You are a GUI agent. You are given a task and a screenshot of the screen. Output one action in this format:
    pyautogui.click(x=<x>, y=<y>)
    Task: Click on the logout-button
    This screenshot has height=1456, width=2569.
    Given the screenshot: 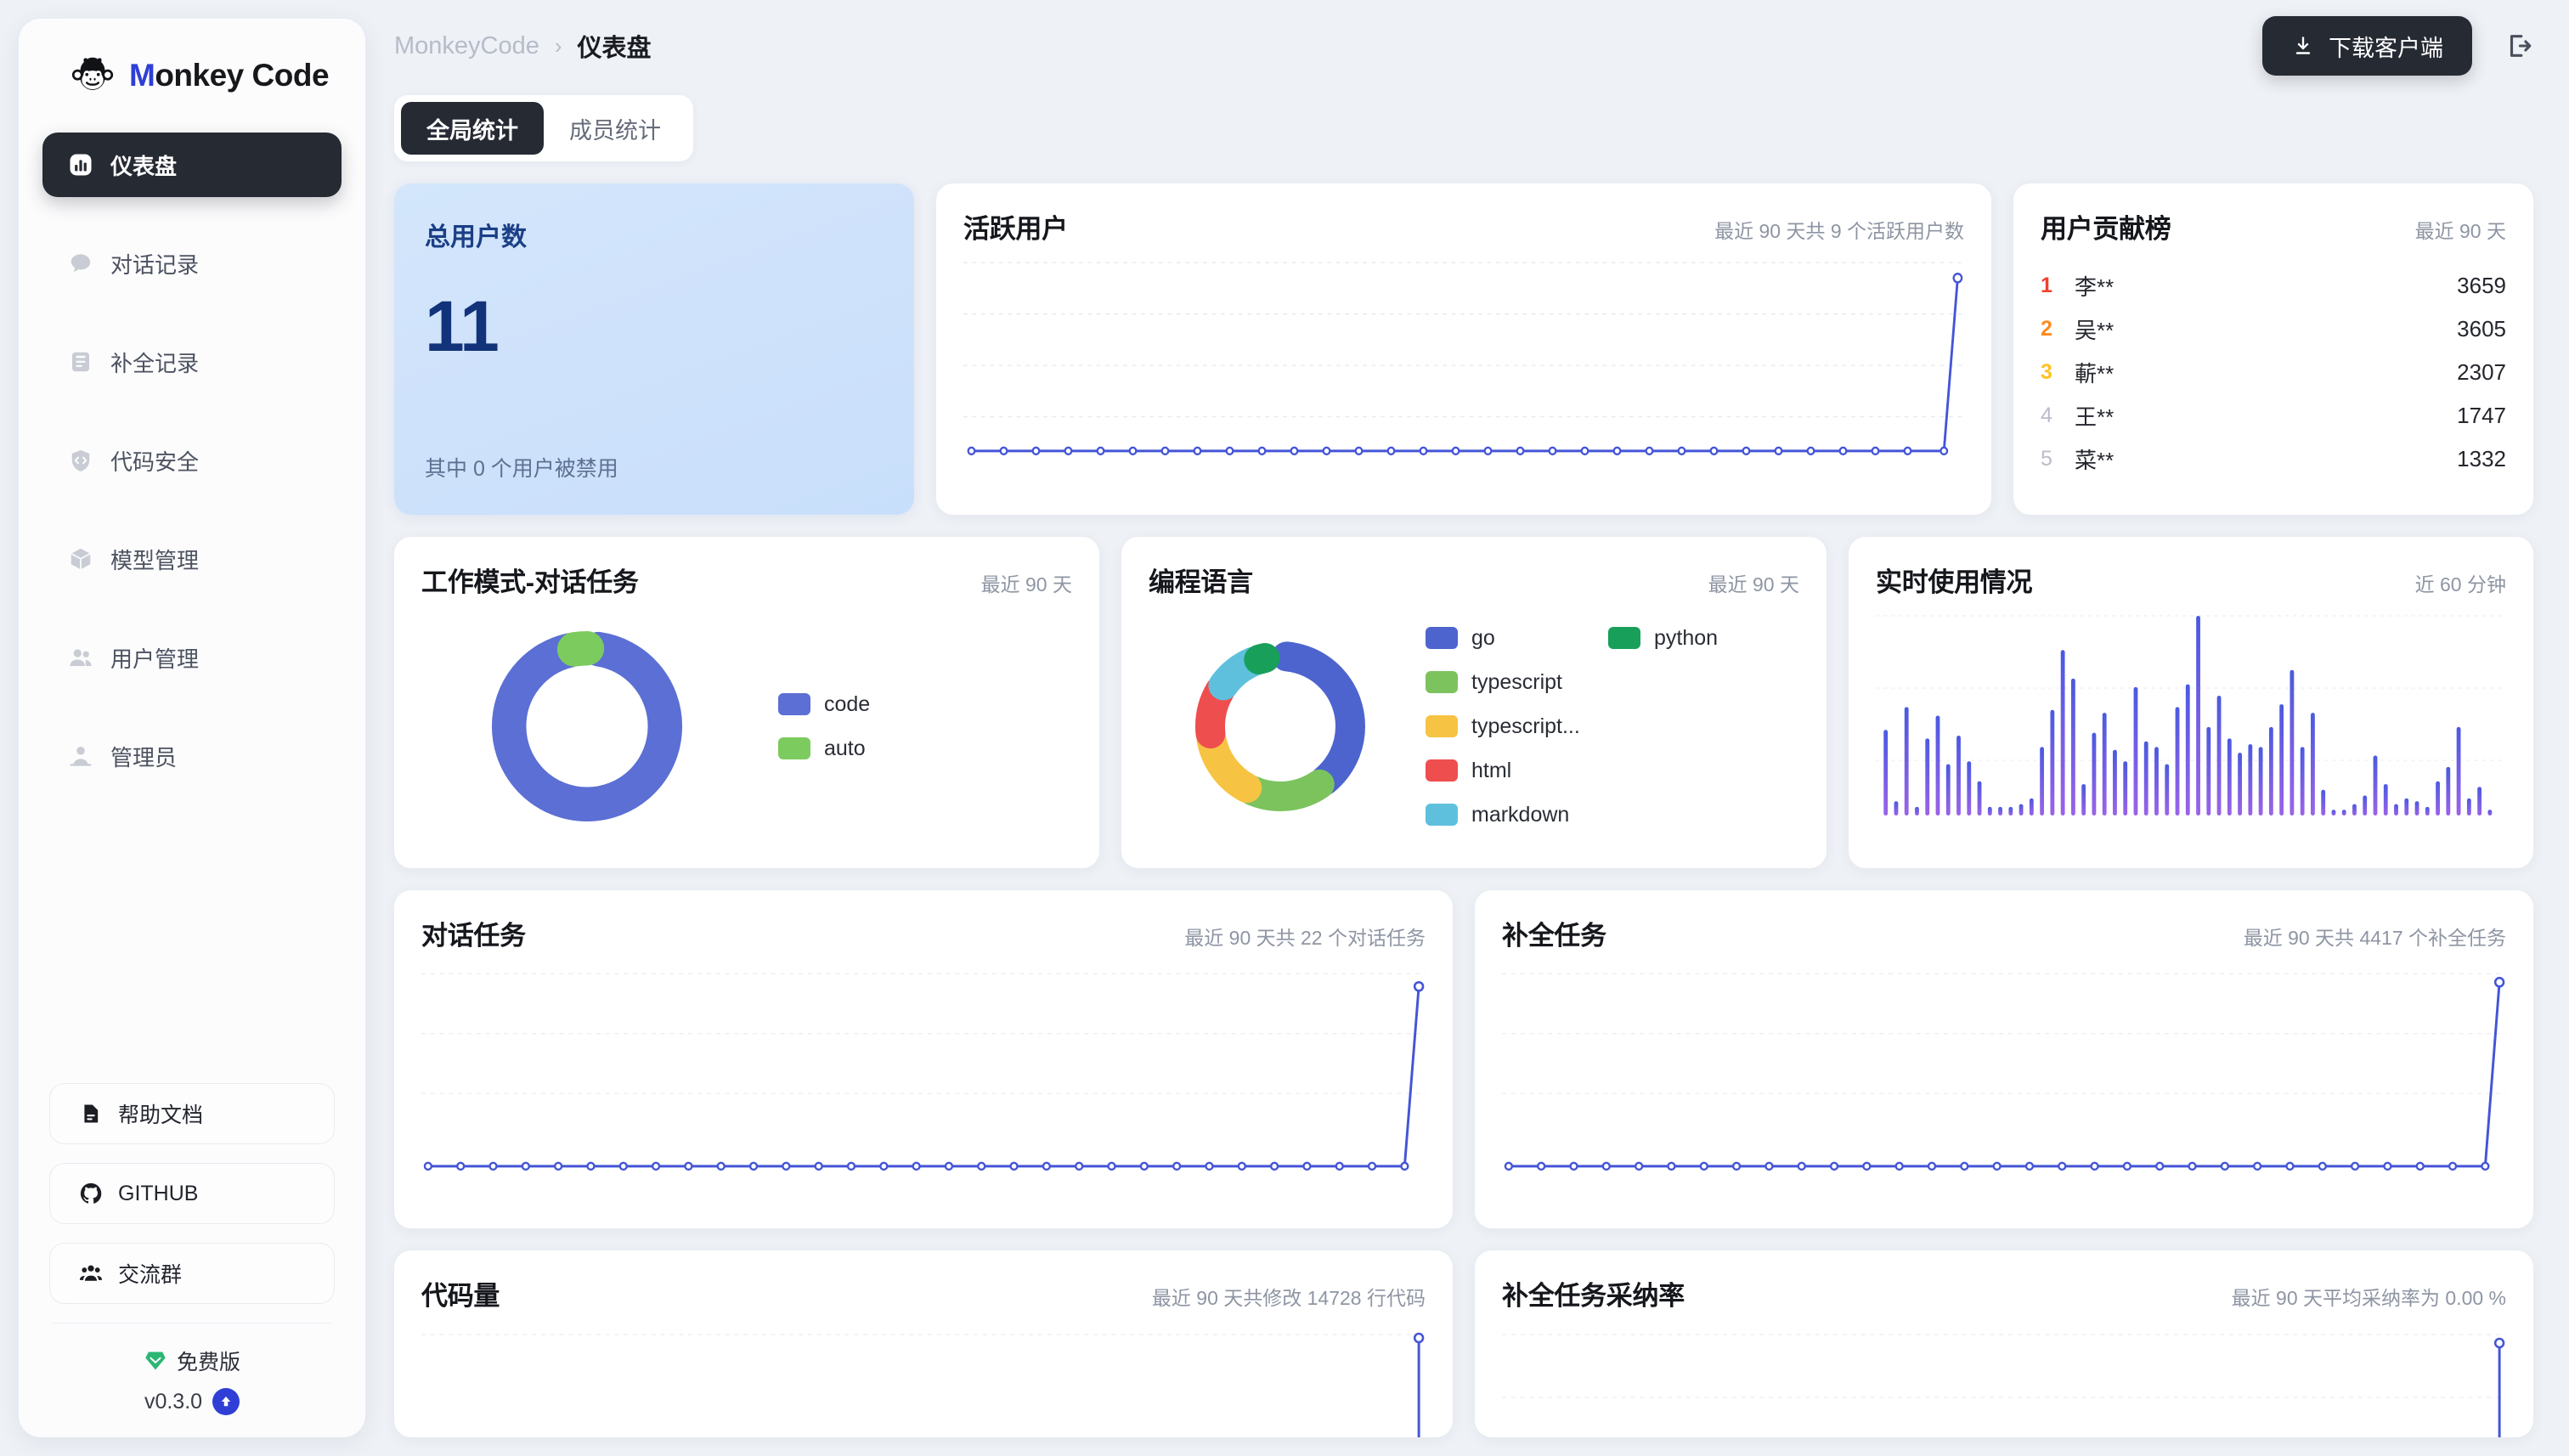 What is the action you would take?
    pyautogui.click(x=2519, y=46)
    